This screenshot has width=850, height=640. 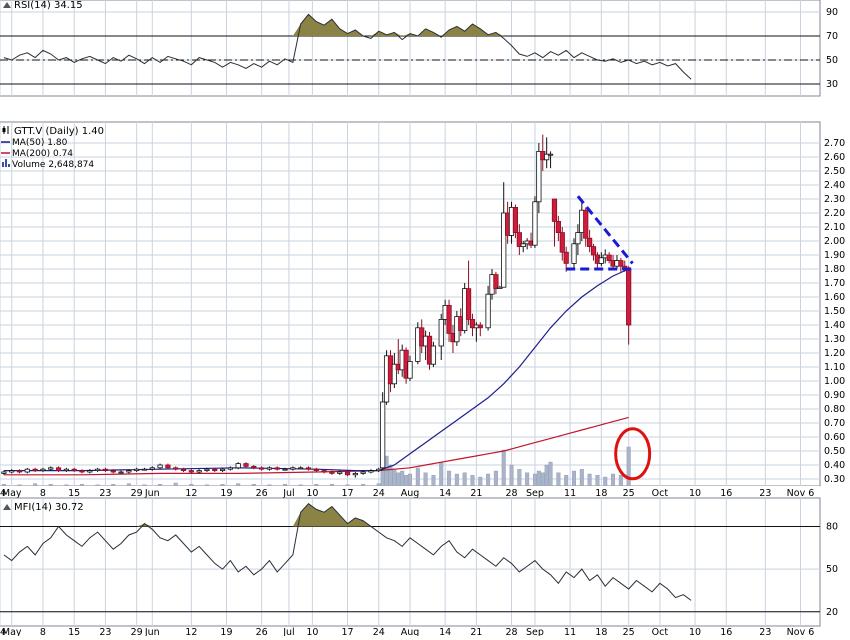 I want to click on mfi-tick-label: 80, so click(x=832, y=526).